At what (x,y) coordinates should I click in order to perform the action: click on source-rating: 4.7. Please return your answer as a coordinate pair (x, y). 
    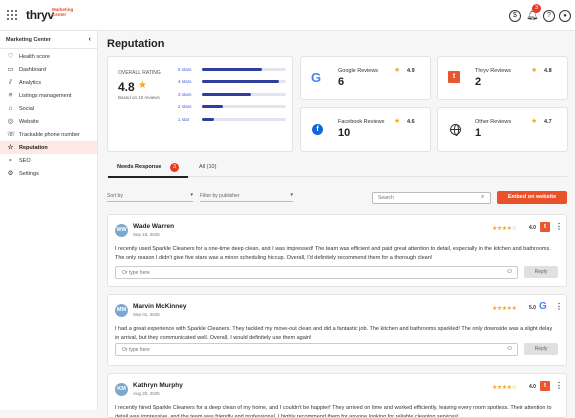
    Looking at the image, I should click on (548, 122).